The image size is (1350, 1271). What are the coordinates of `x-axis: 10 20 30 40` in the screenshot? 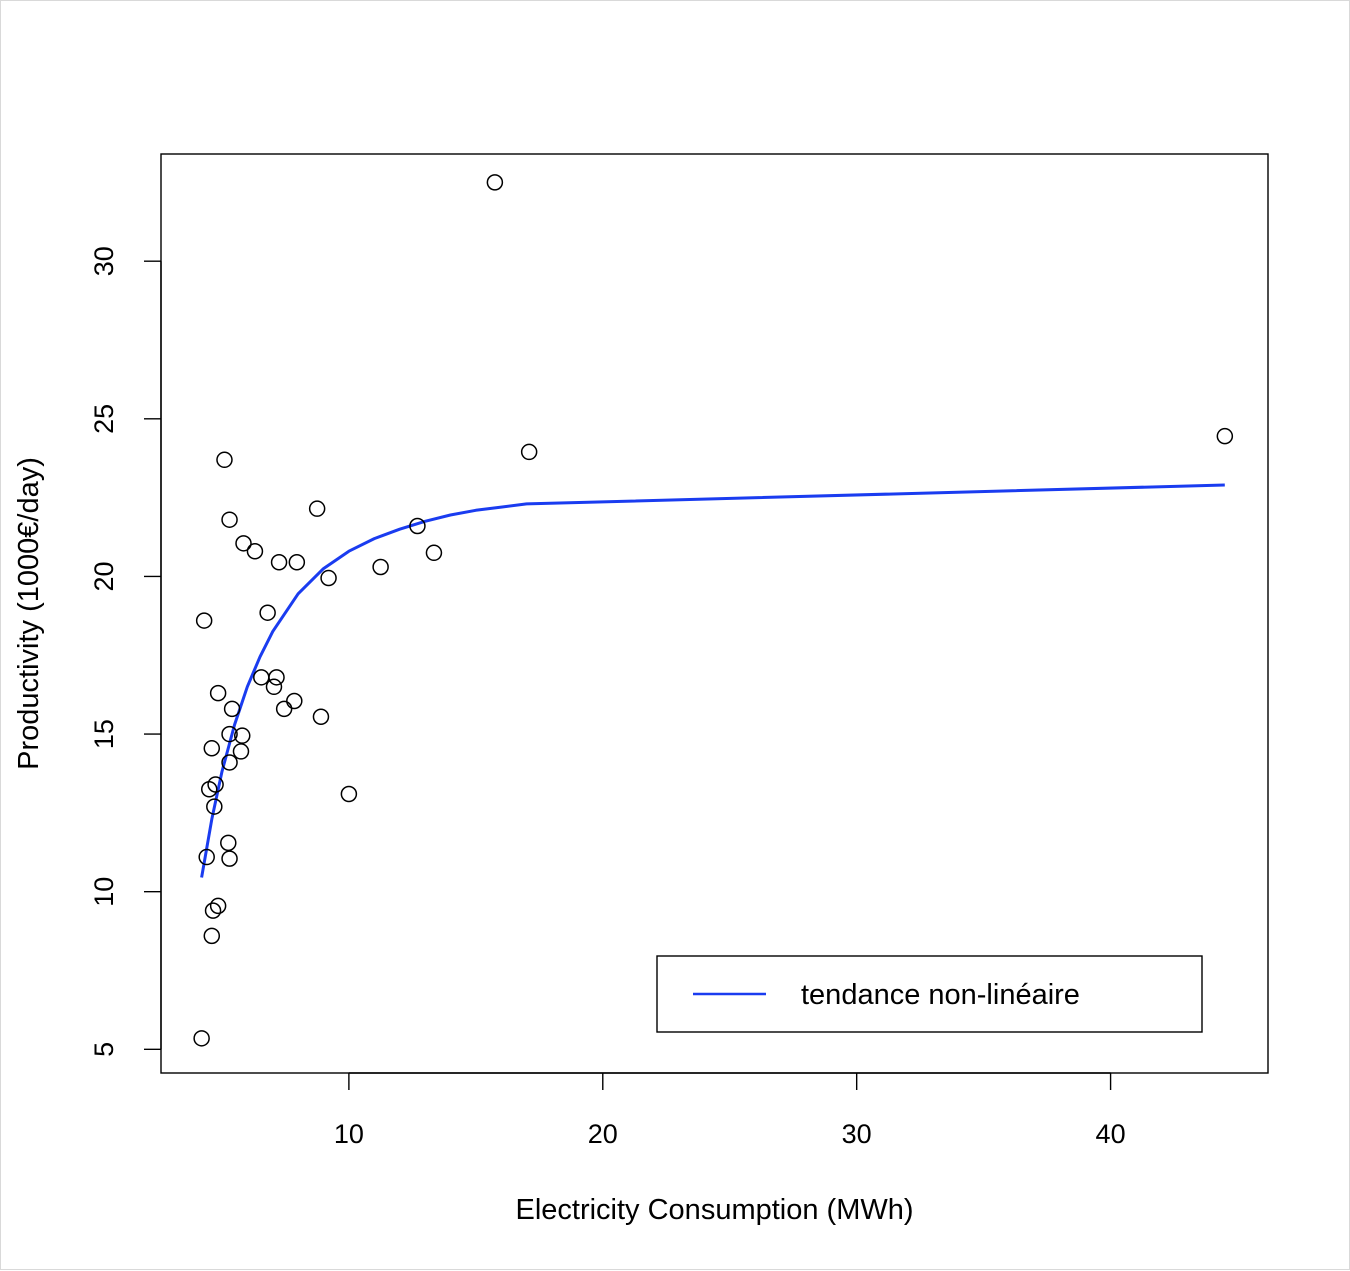 It's located at (730, 1110).